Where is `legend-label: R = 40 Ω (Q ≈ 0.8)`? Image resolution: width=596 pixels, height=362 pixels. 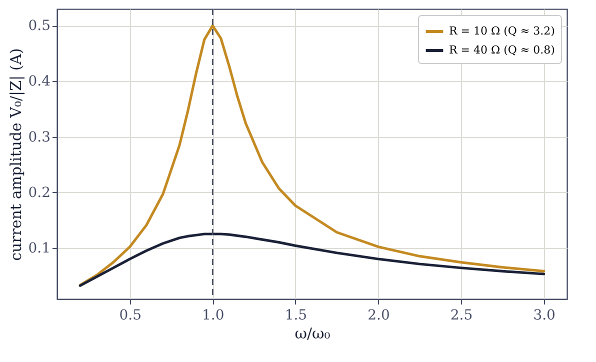 legend-label: R = 40 Ω (Q ≈ 0.8) is located at coordinates (502, 50).